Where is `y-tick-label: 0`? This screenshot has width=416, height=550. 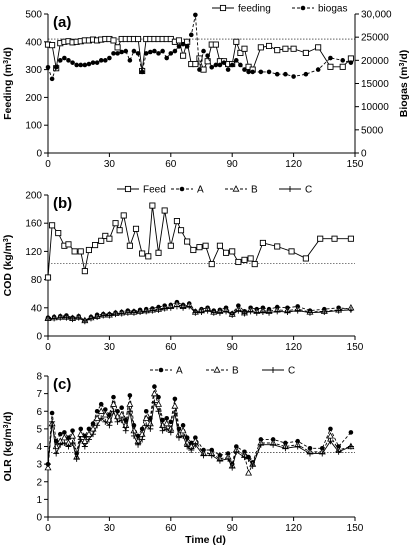
y-tick-label: 0 is located at coordinates (39, 154).